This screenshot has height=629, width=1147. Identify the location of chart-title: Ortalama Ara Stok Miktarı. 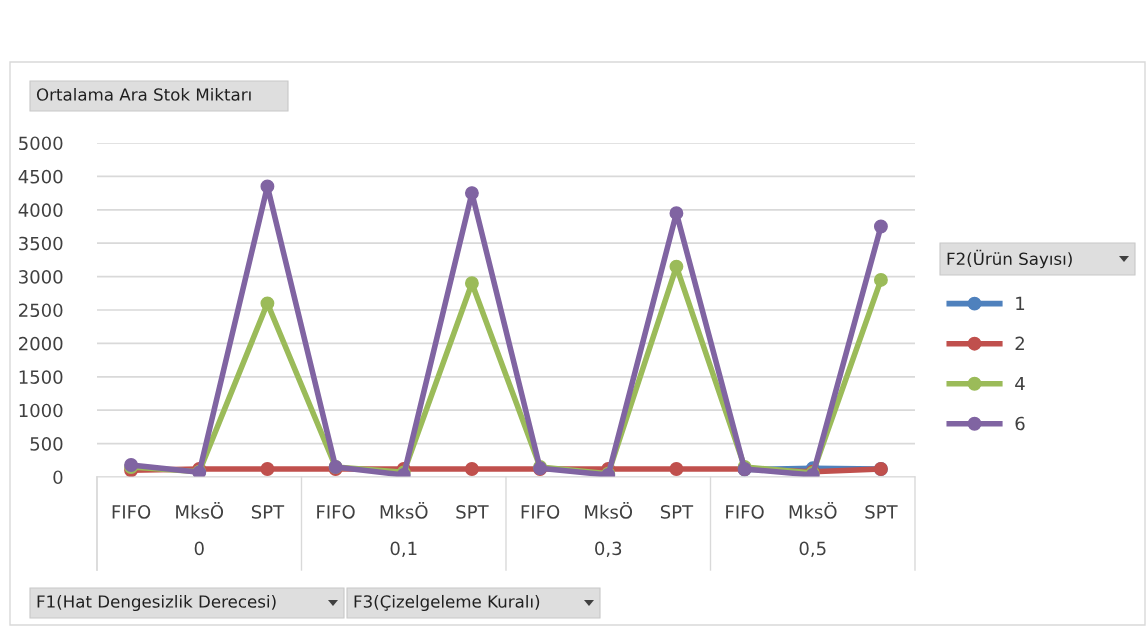
(143, 94).